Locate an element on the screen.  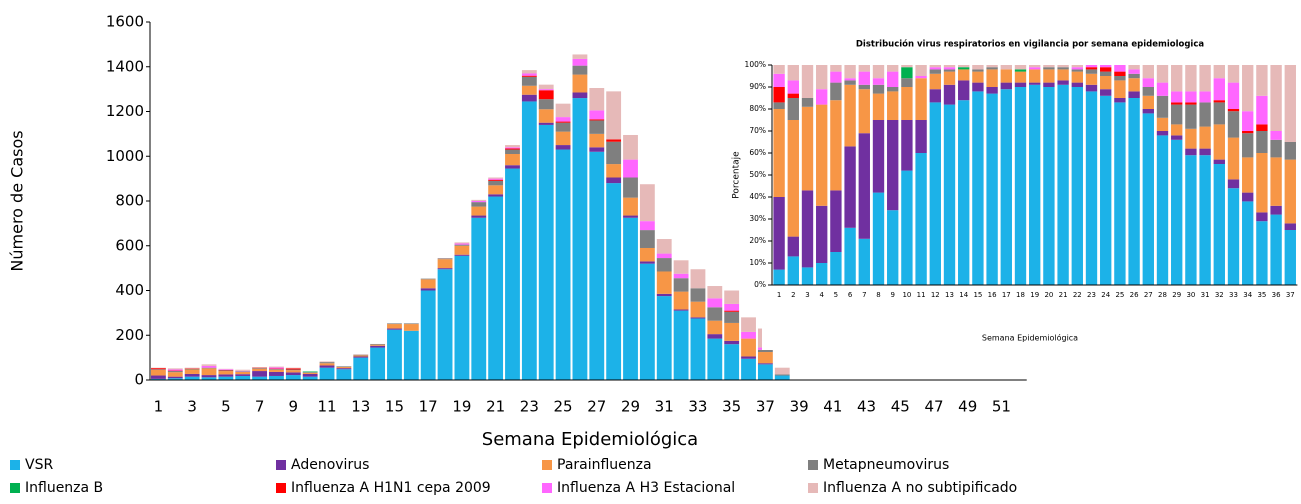
x-tick-label: 19 is located at coordinates (1034, 295).